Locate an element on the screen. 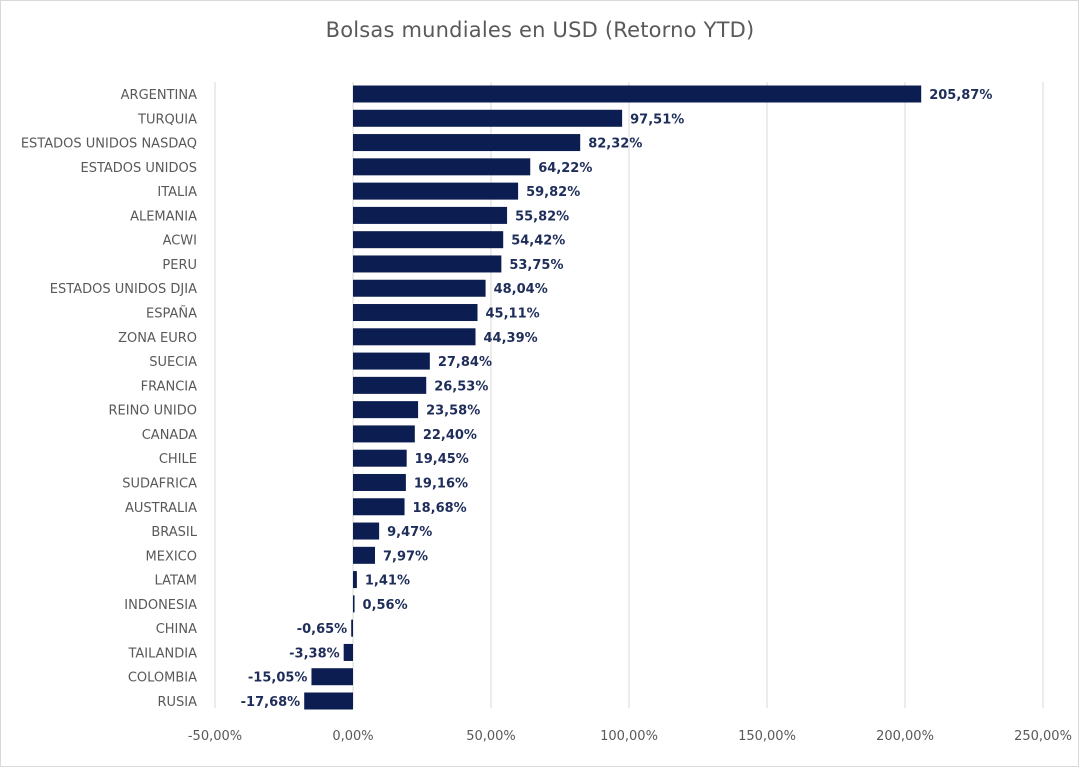 Image resolution: width=1080 pixels, height=768 pixels. bar-china is located at coordinates (352, 628).